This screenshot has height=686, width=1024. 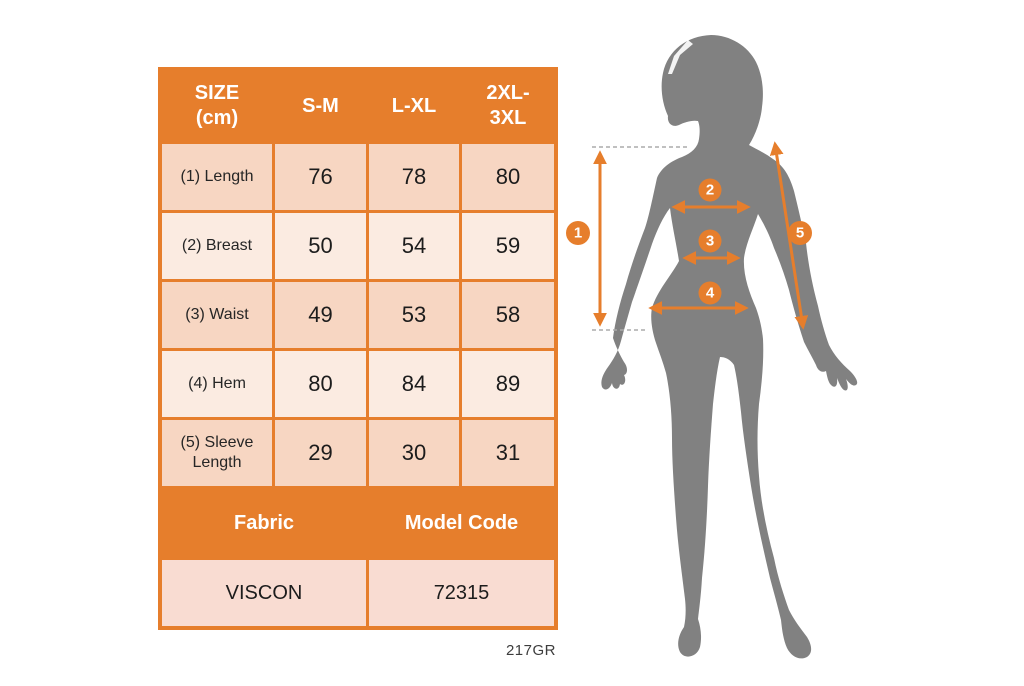 I want to click on row-label-waist: (3) Waist, so click(x=217, y=315).